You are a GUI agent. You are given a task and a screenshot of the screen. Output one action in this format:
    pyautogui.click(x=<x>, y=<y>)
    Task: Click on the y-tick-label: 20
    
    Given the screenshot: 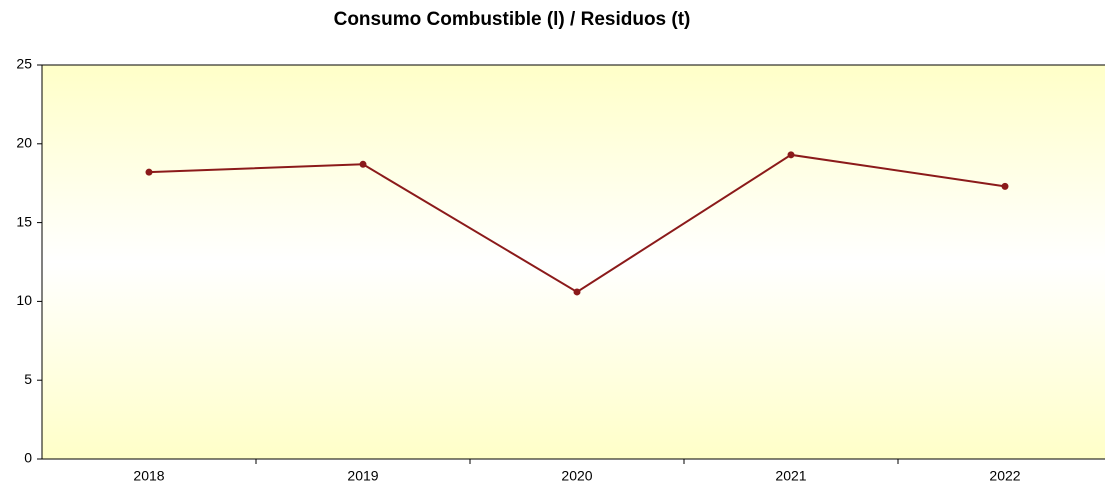 What is the action you would take?
    pyautogui.click(x=24, y=143)
    